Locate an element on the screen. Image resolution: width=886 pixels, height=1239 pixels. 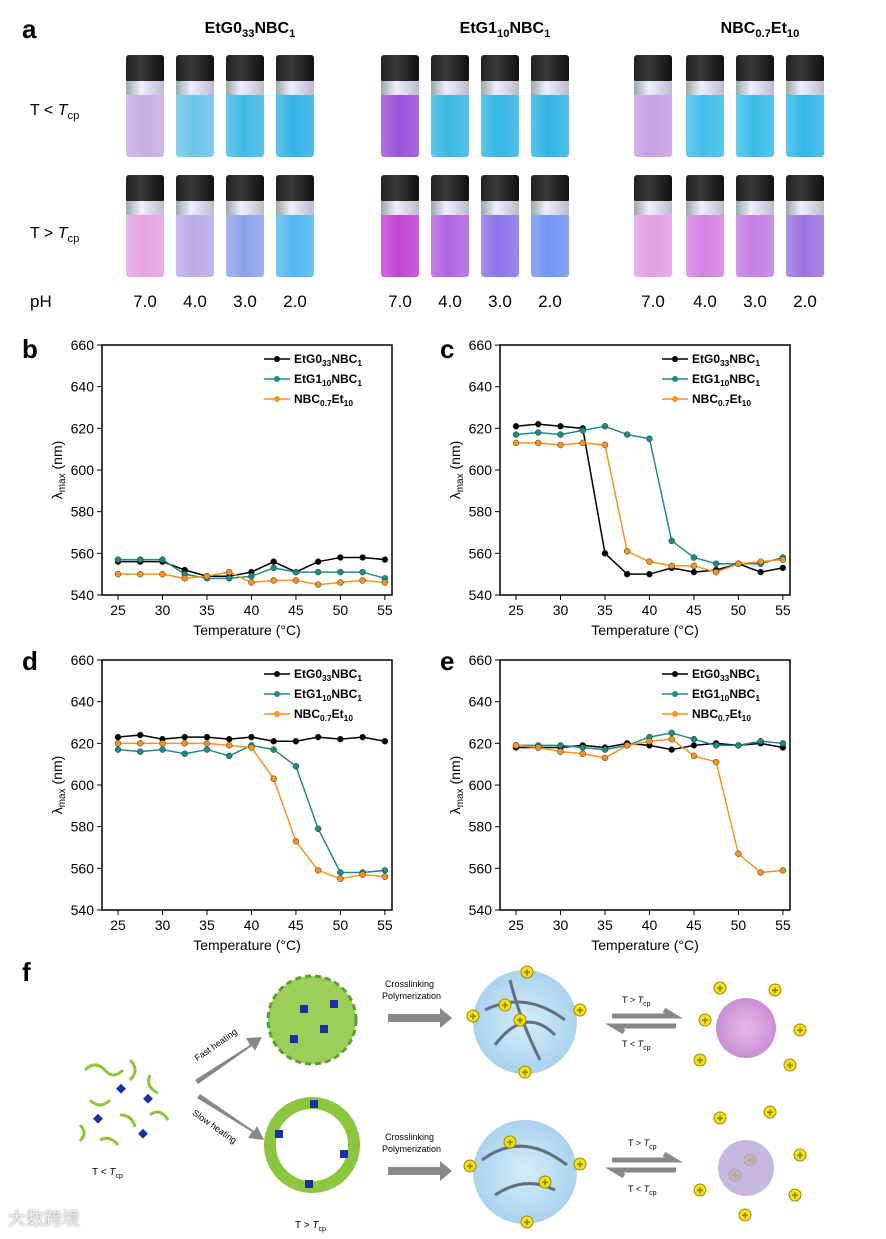
group-title-part: 0.7 is located at coordinates (763, 34).